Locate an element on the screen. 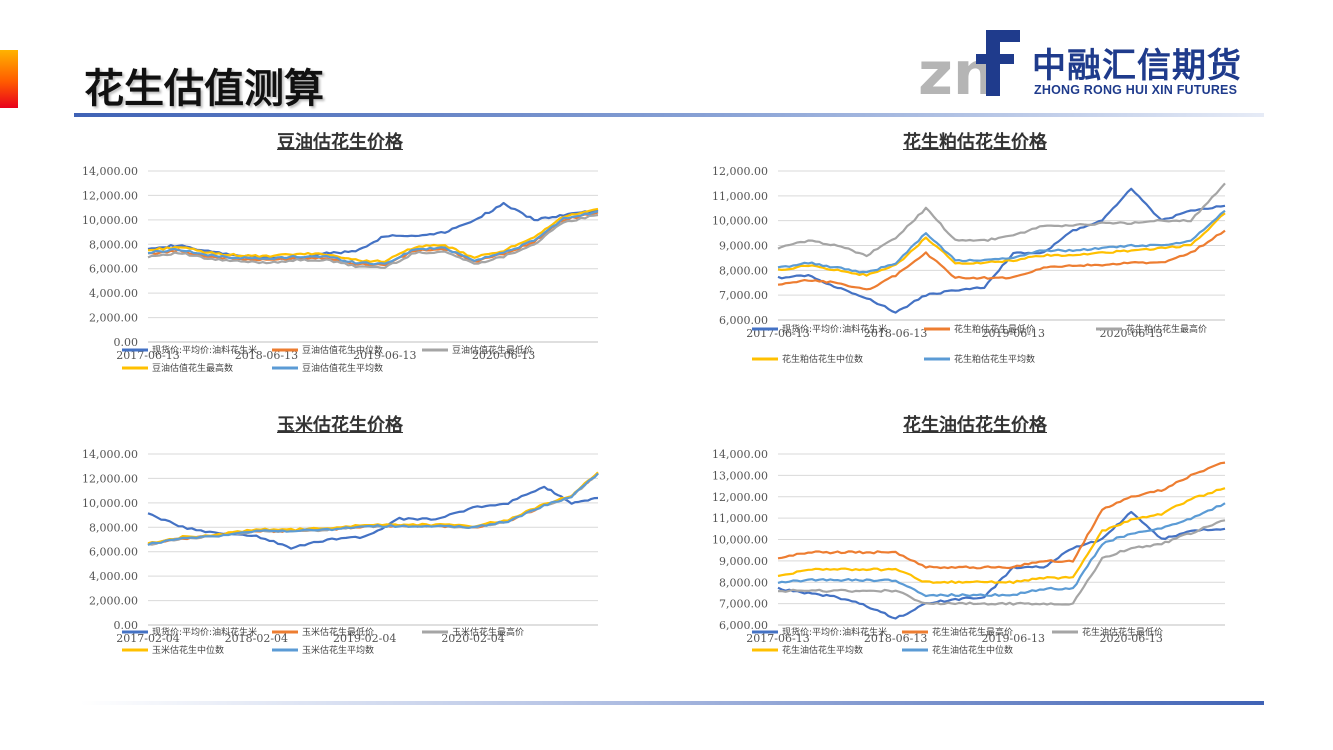 The height and width of the screenshot is (750, 1333). logo-f-top is located at coordinates (1003, 36).